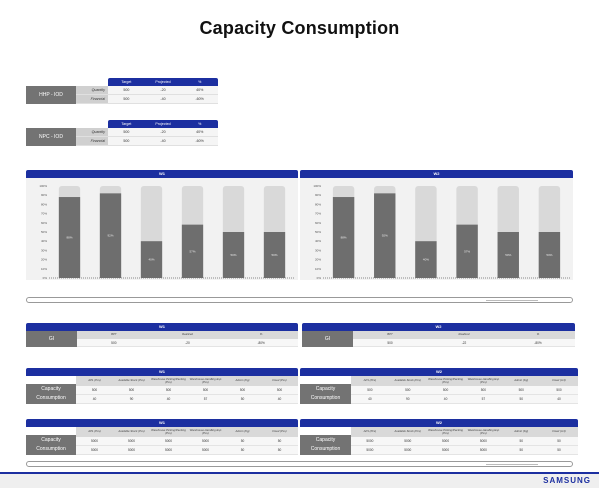 Image resolution: width=599 pixels, height=488 pixels. I want to click on y-tick-label: 90%, so click(318, 195).